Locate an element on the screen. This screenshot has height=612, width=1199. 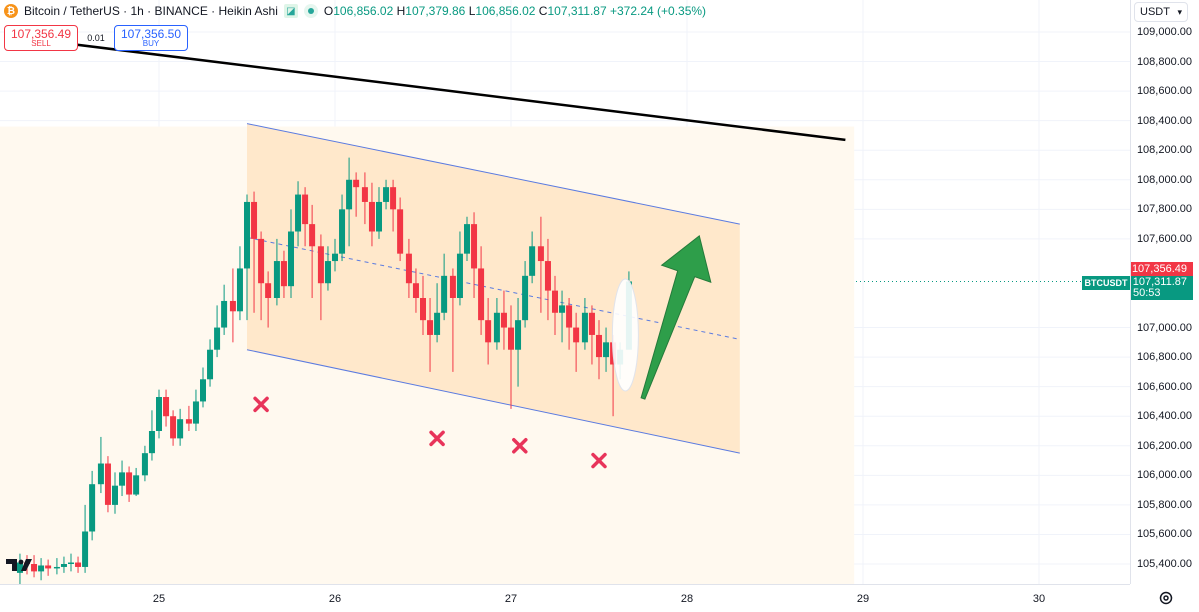
high-key: H is located at coordinates (401, 11).